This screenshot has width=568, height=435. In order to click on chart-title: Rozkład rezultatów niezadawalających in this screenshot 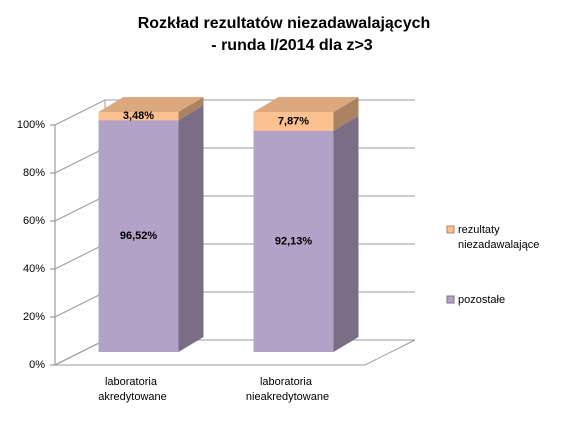, I will do `click(284, 23)`.